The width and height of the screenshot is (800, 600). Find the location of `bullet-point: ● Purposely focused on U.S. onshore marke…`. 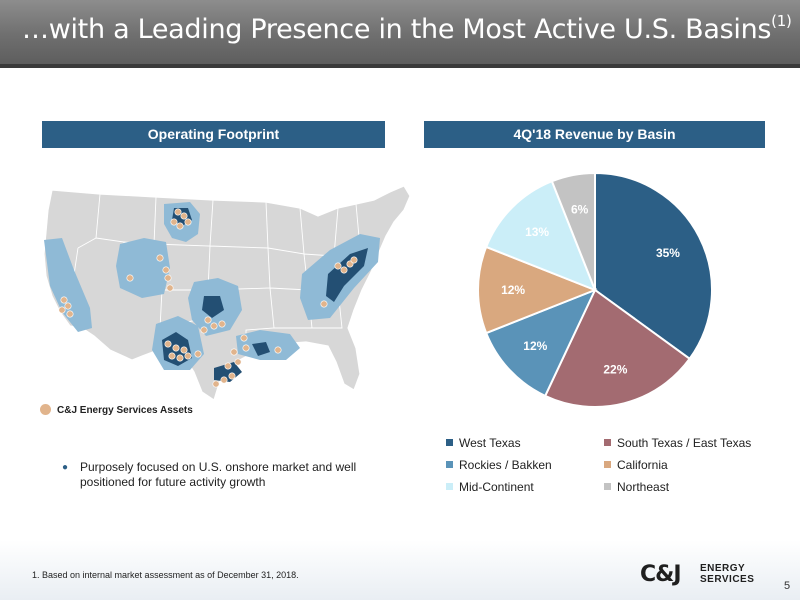

bullet-point: ● Purposely focused on U.S. onshore marke… is located at coordinates (222, 475).